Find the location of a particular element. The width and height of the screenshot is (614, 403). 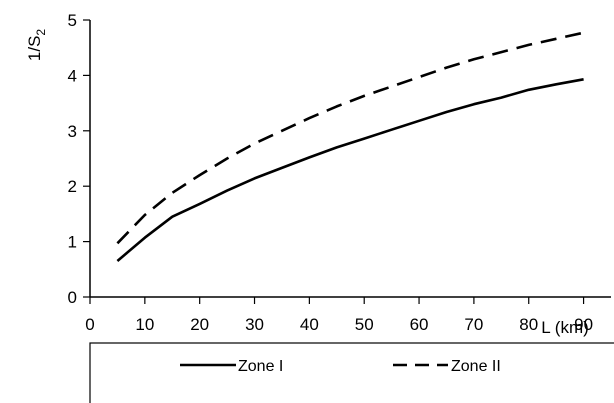

y-tick-label: 1 is located at coordinates (72, 242).